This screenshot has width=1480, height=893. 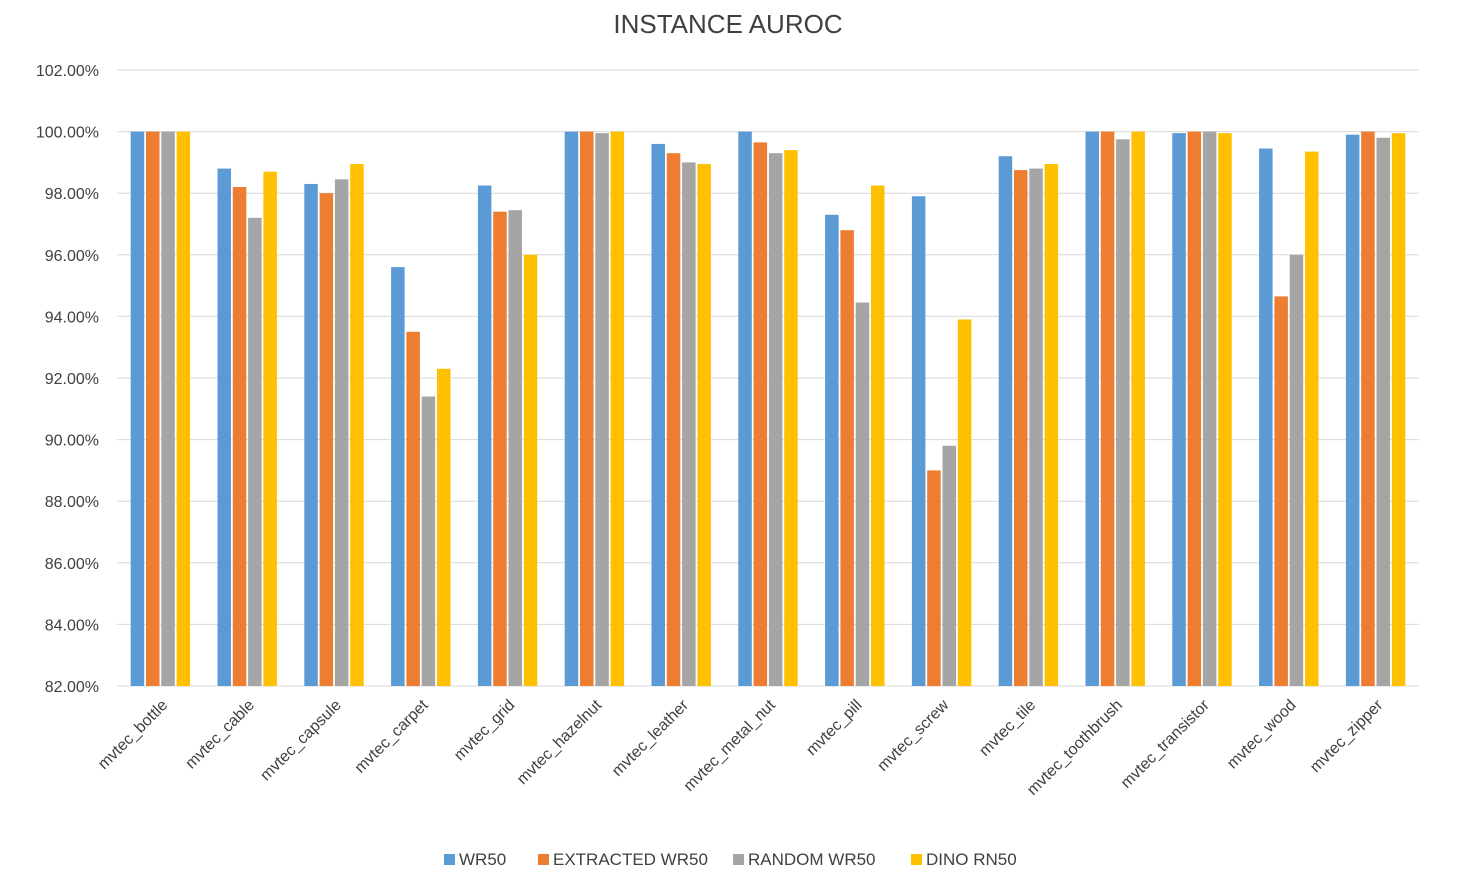 I want to click on y-tick-label: 84.00%, so click(x=72, y=625).